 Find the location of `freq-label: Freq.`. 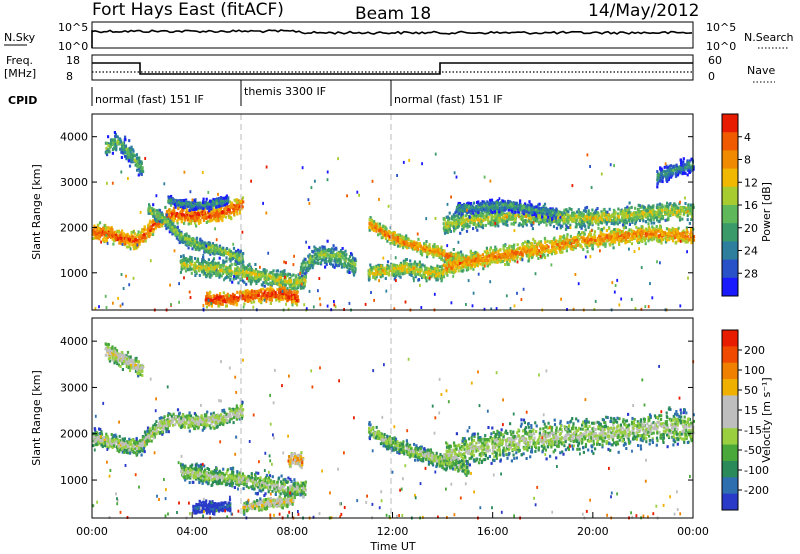

freq-label: Freq. is located at coordinates (19, 60).